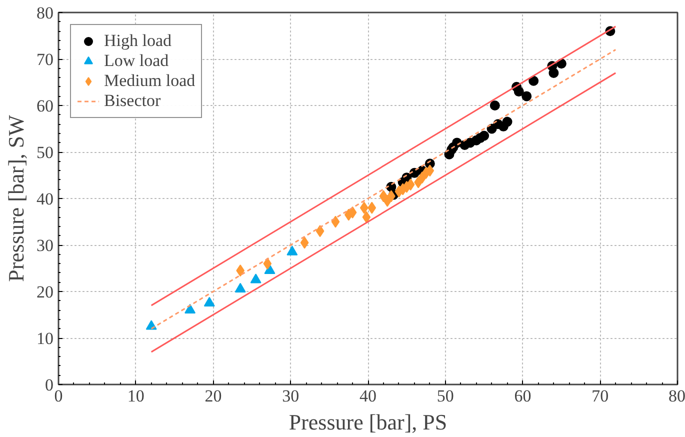 This screenshot has height=437, width=685. What do you see at coordinates (45, 245) in the screenshot?
I see `y-tick-label: 30` at bounding box center [45, 245].